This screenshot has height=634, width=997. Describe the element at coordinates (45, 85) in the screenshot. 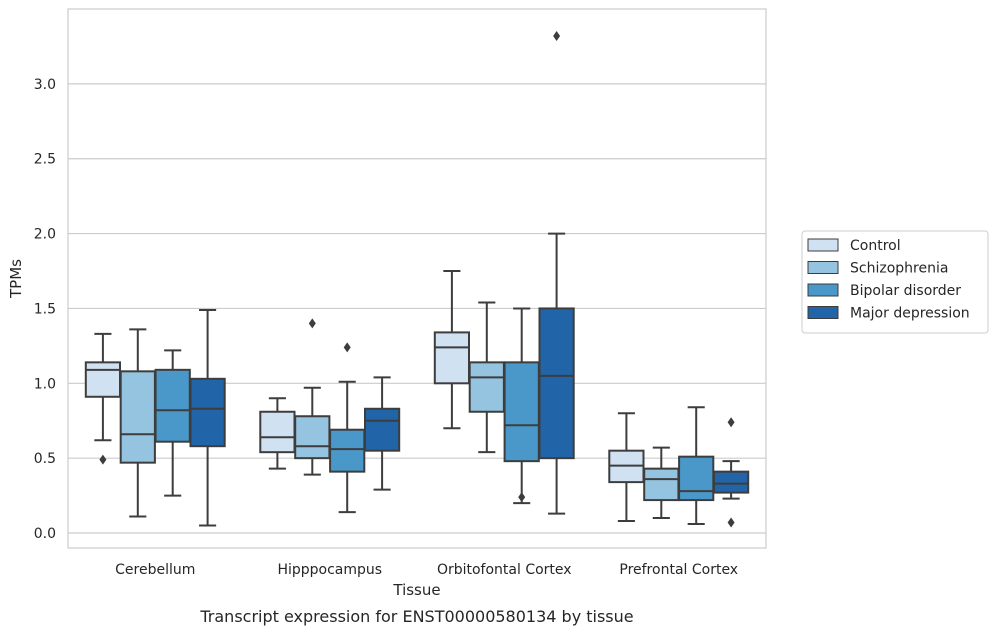

I see `y-tick-label: 3.0` at that location.